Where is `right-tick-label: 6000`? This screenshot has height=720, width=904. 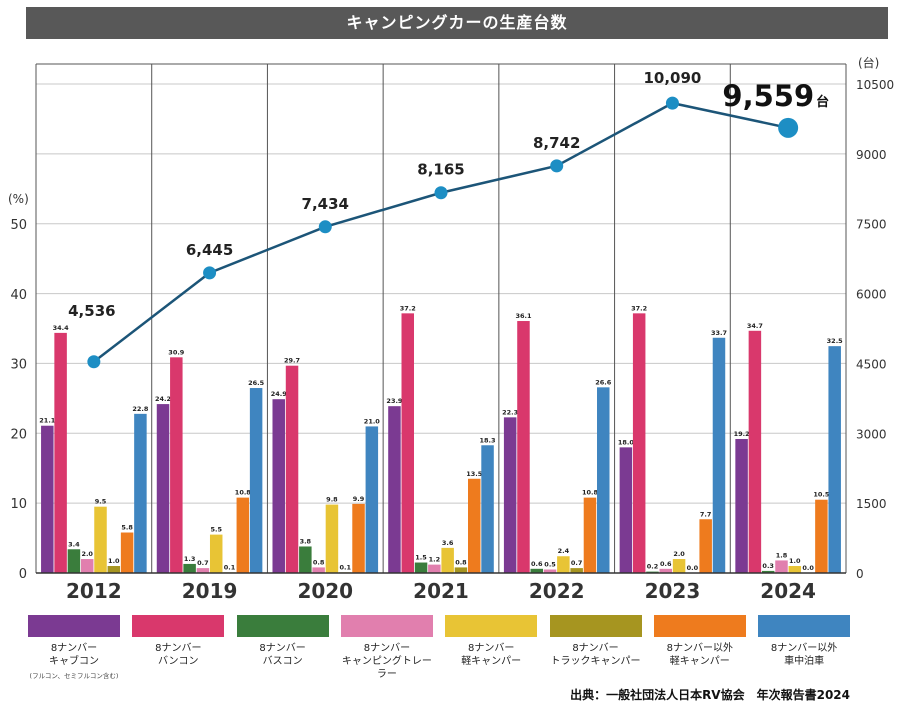
right-tick-label: 6000 is located at coordinates (871, 295).